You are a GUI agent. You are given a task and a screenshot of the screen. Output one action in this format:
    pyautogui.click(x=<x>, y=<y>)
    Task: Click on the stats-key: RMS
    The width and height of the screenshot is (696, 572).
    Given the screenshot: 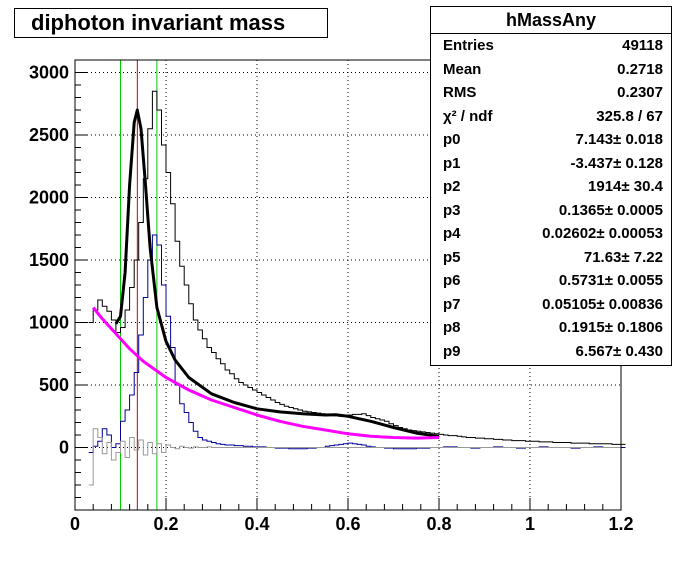 What is the action you would take?
    pyautogui.click(x=460, y=92)
    